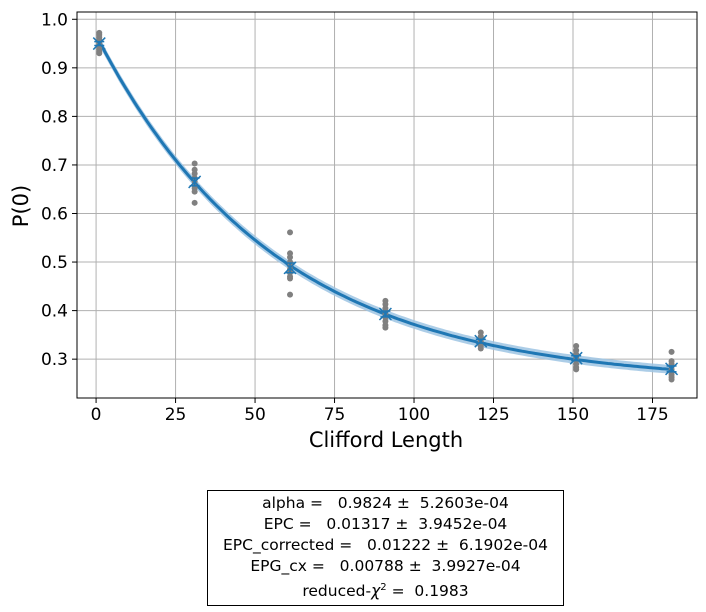  I want to click on chi-prefix: reduced-, so click(337, 591).